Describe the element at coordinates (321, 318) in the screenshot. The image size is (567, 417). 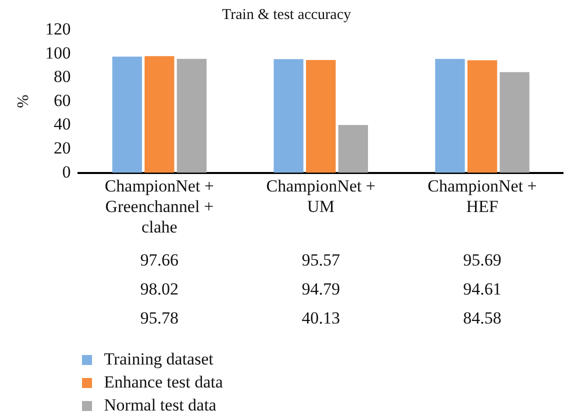
I see `data-label: 40.13` at that location.